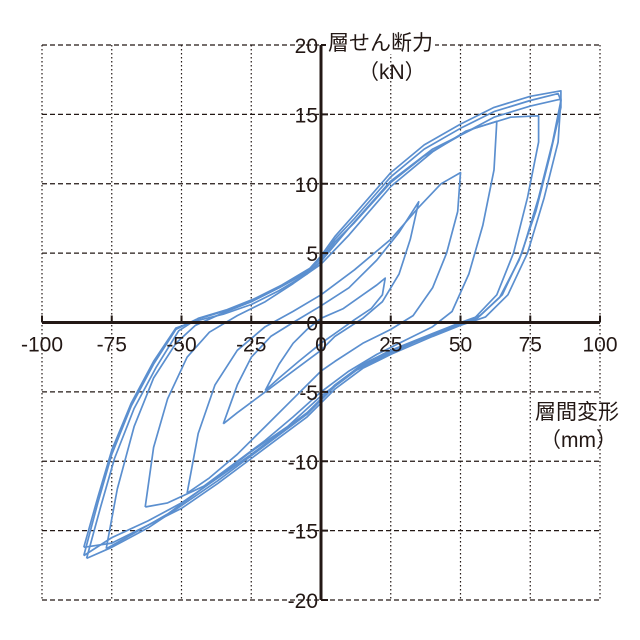  I want to click on y-tick-label: 20, so click(306, 46).